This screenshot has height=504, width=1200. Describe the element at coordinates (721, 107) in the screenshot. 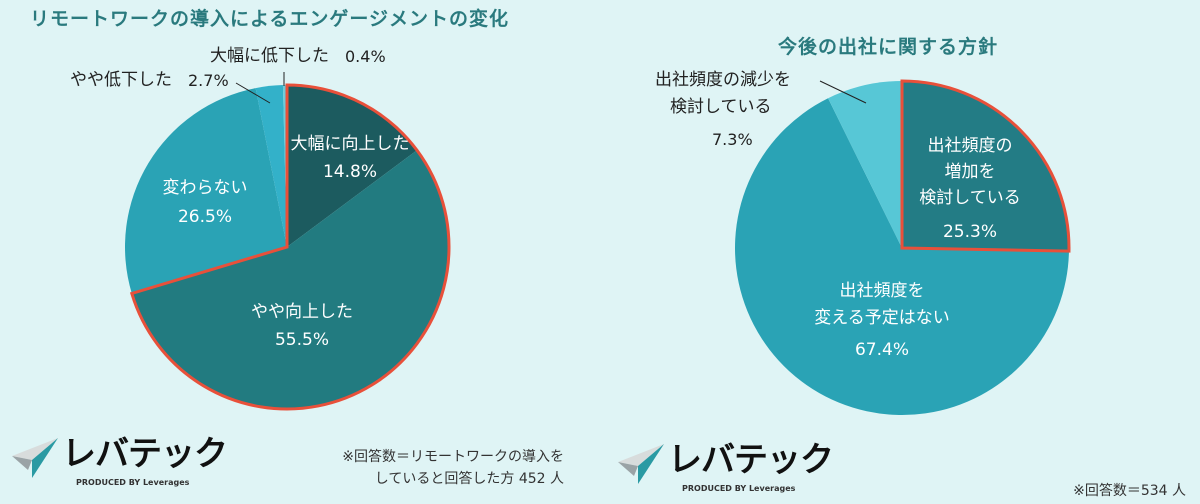

I see `chart2-label-2-line2: 検討している` at that location.